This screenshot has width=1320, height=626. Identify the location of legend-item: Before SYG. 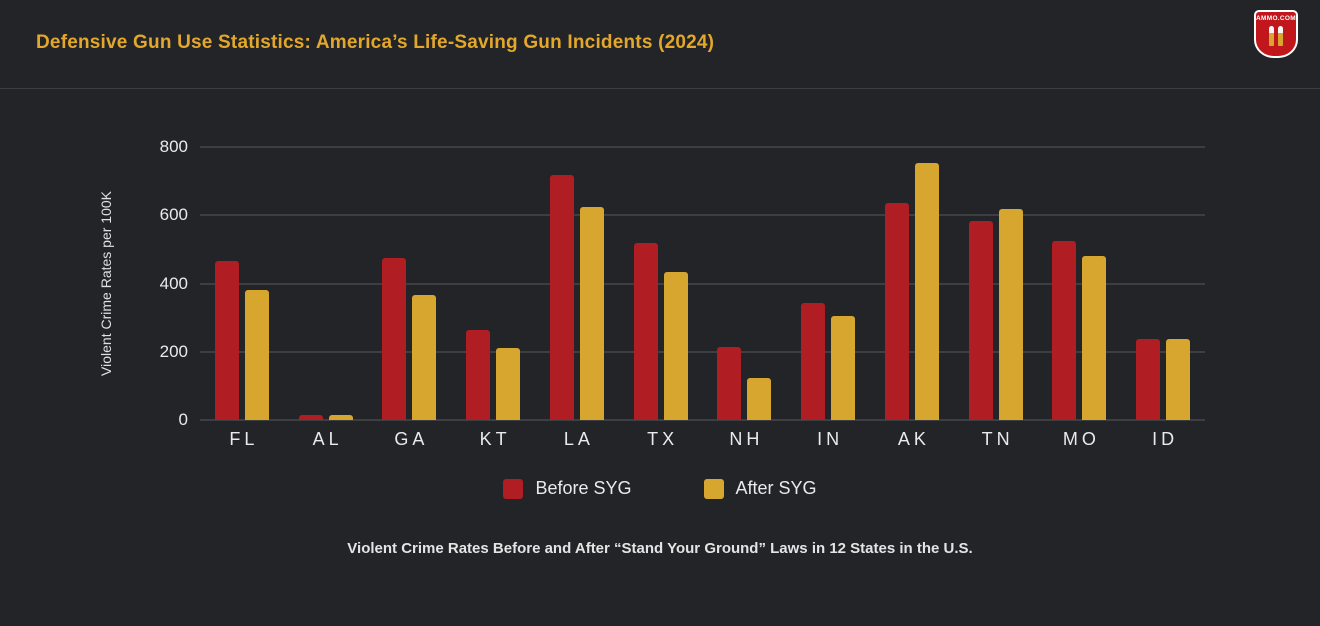
(567, 488).